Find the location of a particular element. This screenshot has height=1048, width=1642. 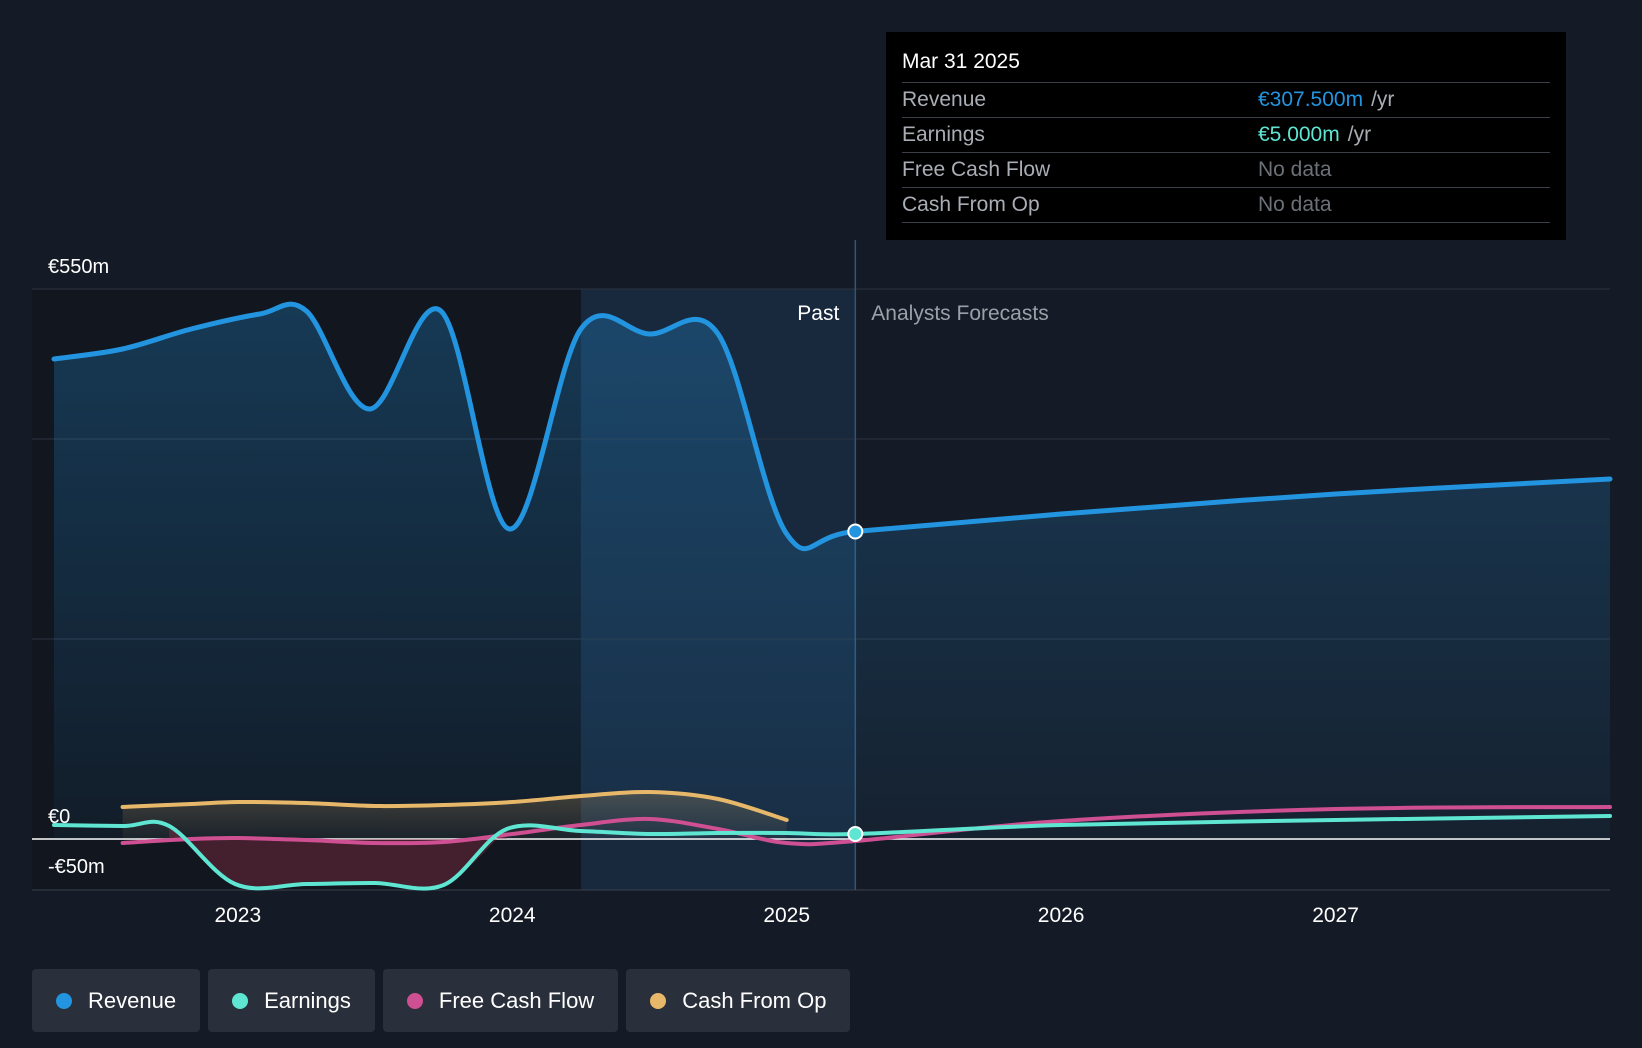

tooltip-value: €5.000m is located at coordinates (1299, 134).